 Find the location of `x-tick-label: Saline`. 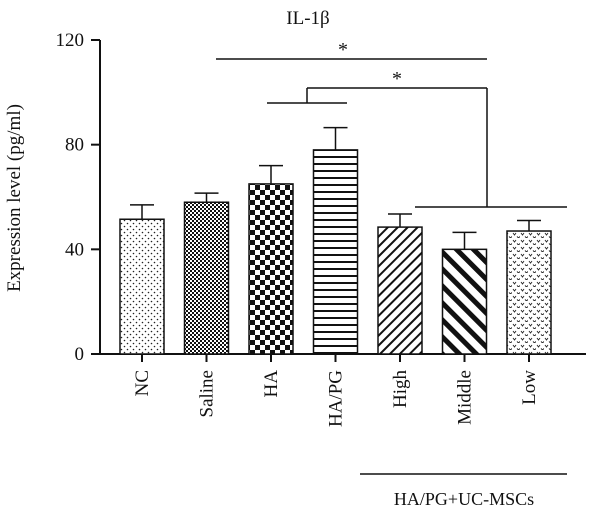

x-tick-label: Saline is located at coordinates (207, 394).